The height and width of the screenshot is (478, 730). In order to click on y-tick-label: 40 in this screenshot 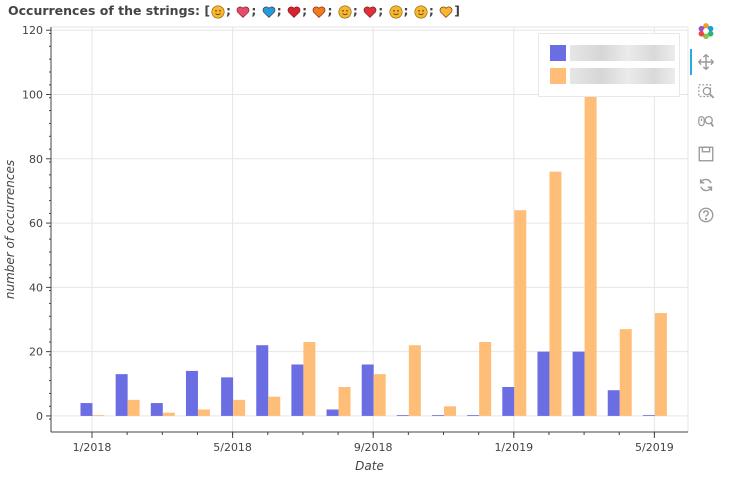, I will do `click(36, 287)`.